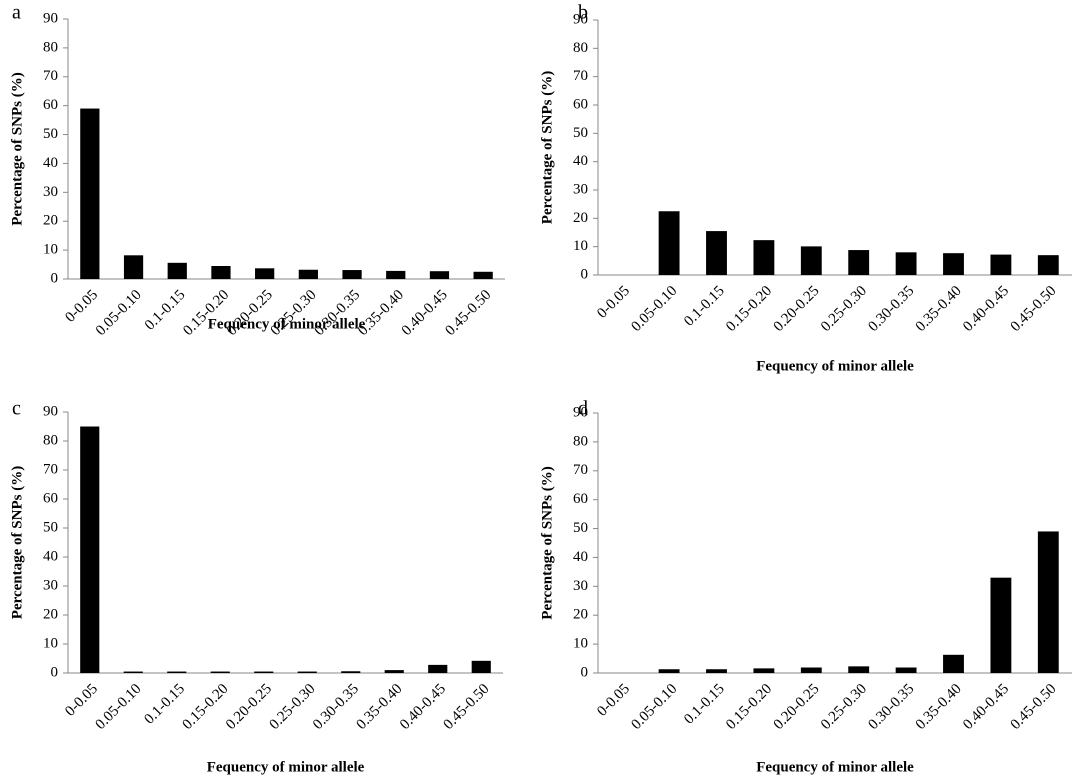 This screenshot has width=1087, height=781. Describe the element at coordinates (704, 704) in the screenshot. I see `x-tick-label: 0.1-0.15` at that location.